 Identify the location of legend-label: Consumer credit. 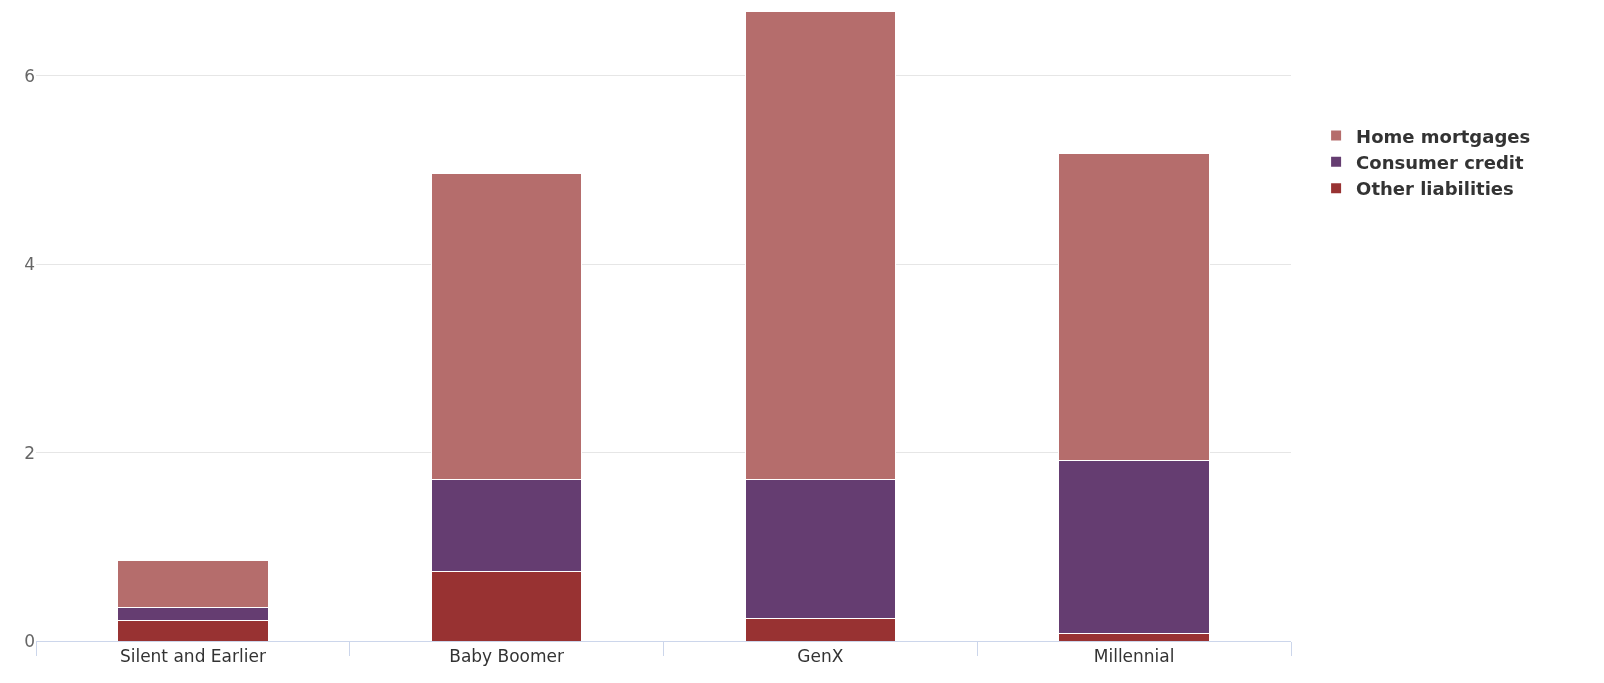
(1440, 162).